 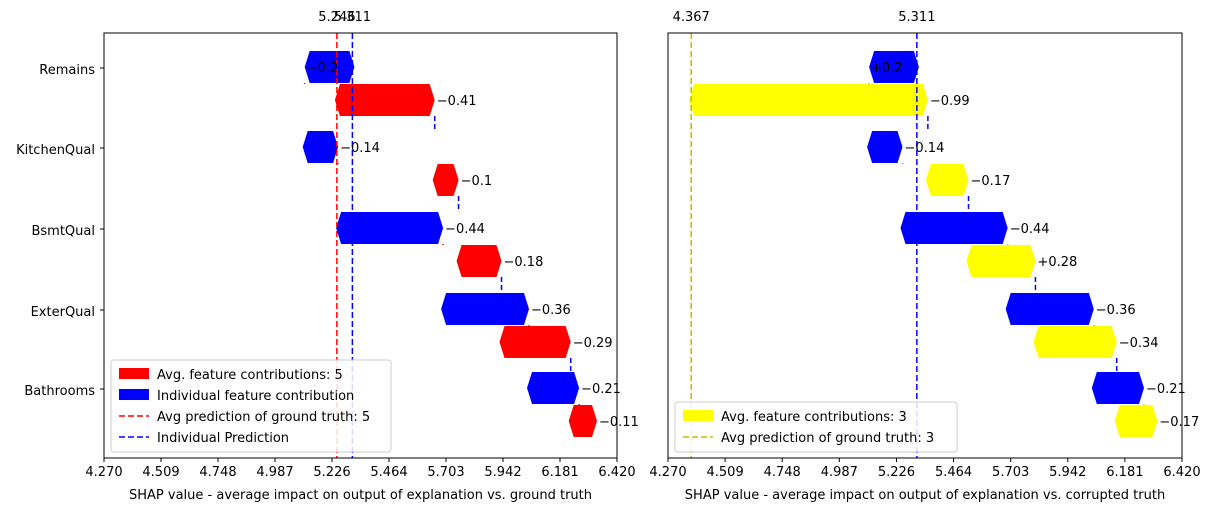 I want to click on bar-value-label: −0.34, so click(x=1139, y=343).